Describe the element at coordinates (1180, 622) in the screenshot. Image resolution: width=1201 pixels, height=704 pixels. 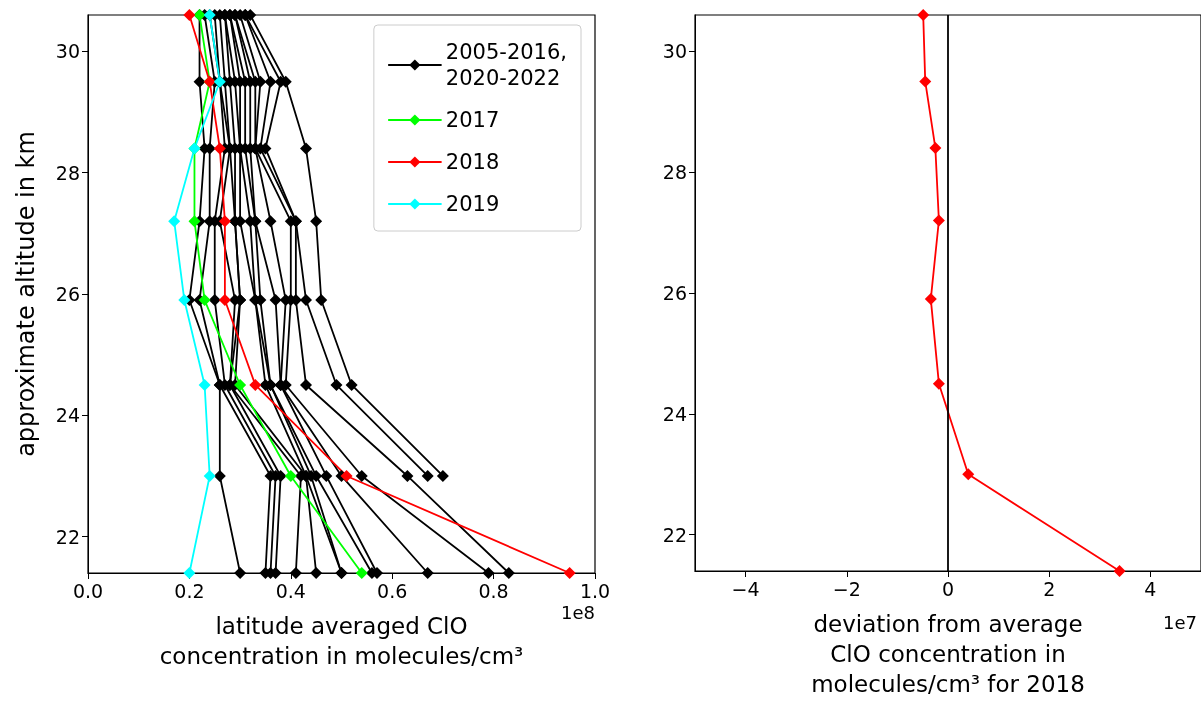
I see `text: 1e7` at that location.